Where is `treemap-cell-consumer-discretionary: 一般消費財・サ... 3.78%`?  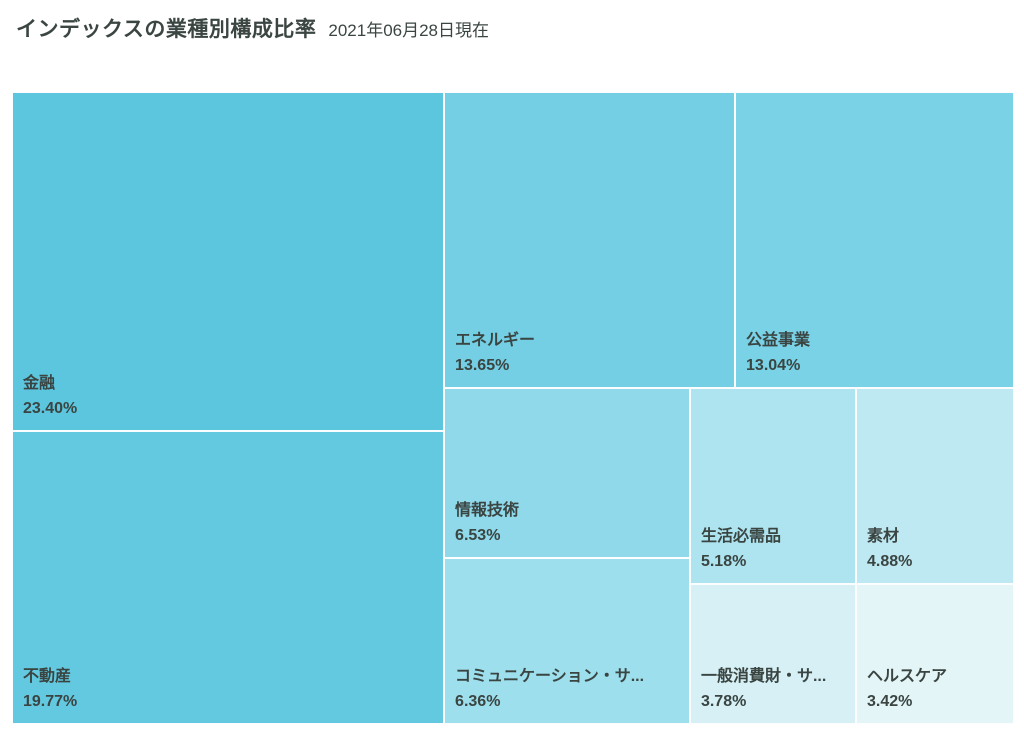
treemap-cell-consumer-discretionary: 一般消費財・サ... 3.78% is located at coordinates (772, 654).